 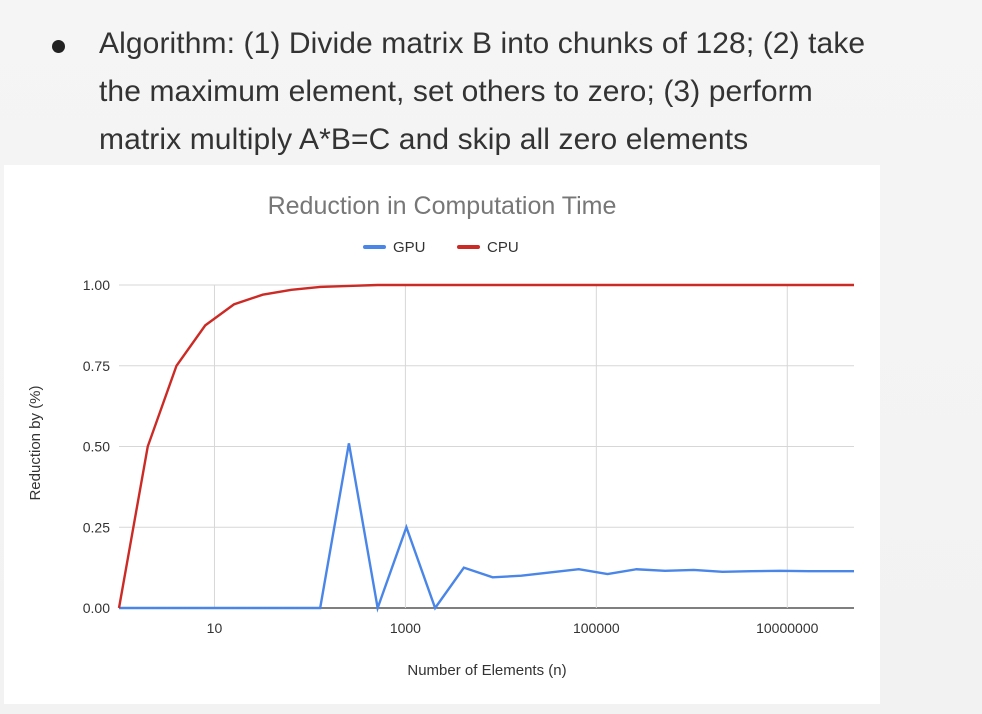 I want to click on y-tick-label: 0.25, so click(x=96, y=527).